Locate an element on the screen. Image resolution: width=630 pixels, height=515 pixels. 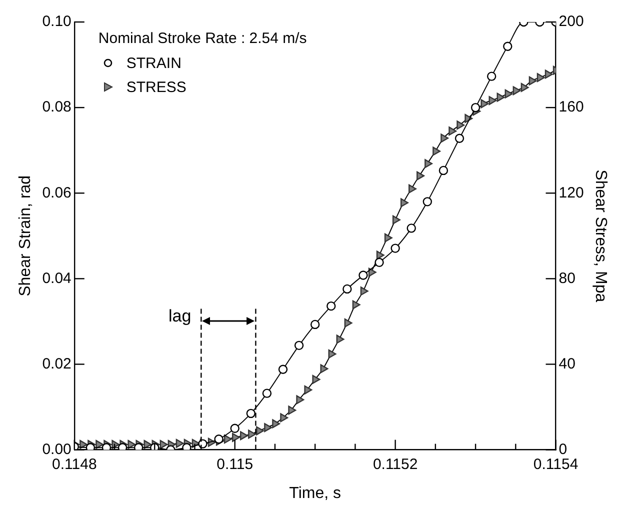
y2-tick-label: 160 is located at coordinates (571, 107).